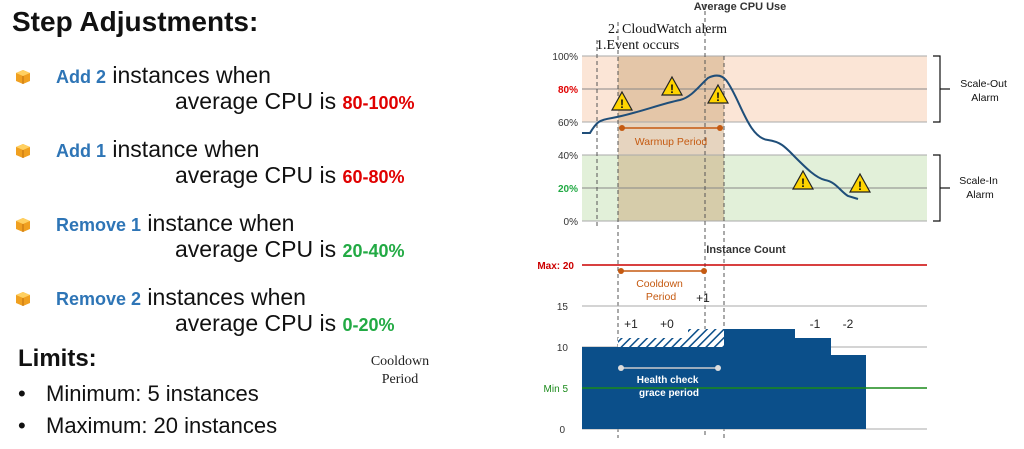 This screenshot has height=449, width=1024. Describe the element at coordinates (378, 103) in the screenshot. I see `rule-range: 80-100%` at that location.